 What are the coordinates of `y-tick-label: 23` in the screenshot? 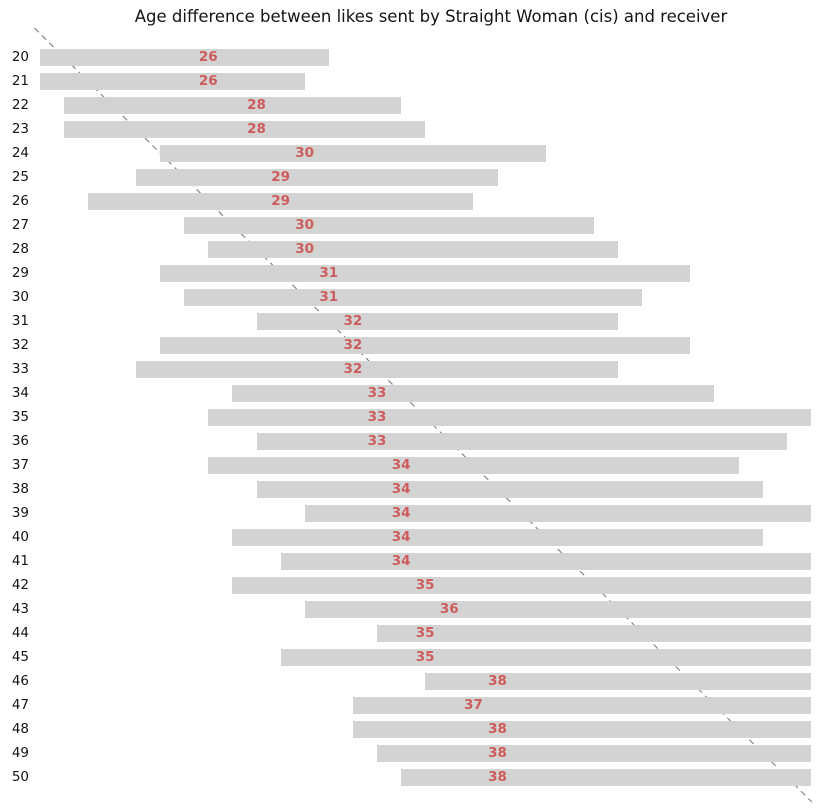 It's located at (20, 128).